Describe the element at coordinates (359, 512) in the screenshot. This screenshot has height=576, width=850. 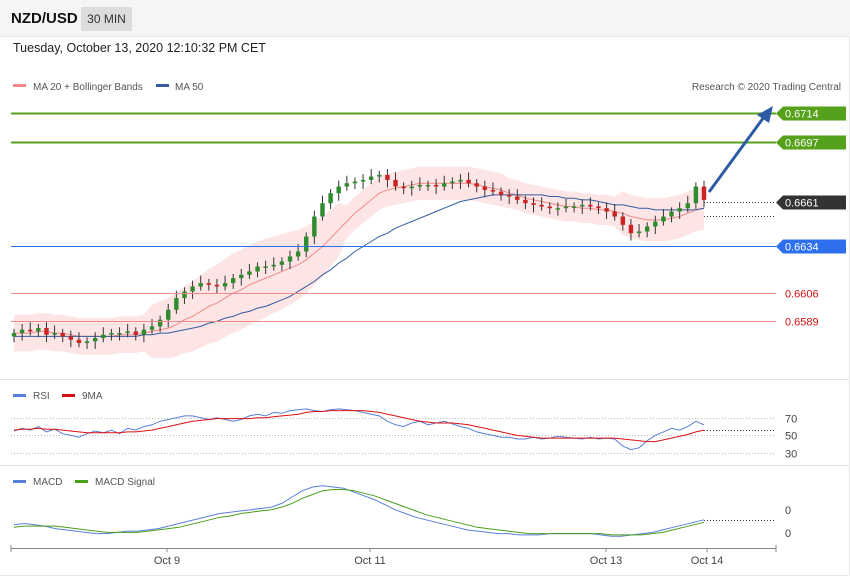
I see `macd-signal-line` at that location.